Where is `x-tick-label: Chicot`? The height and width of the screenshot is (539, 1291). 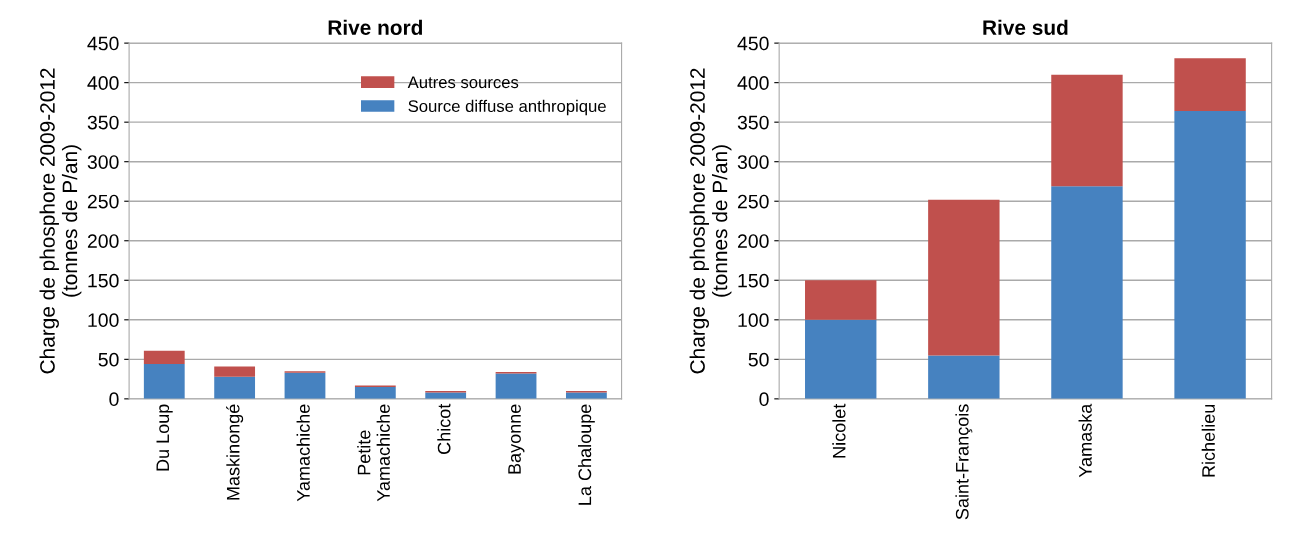
x-tick-label: Chicot is located at coordinates (444, 428).